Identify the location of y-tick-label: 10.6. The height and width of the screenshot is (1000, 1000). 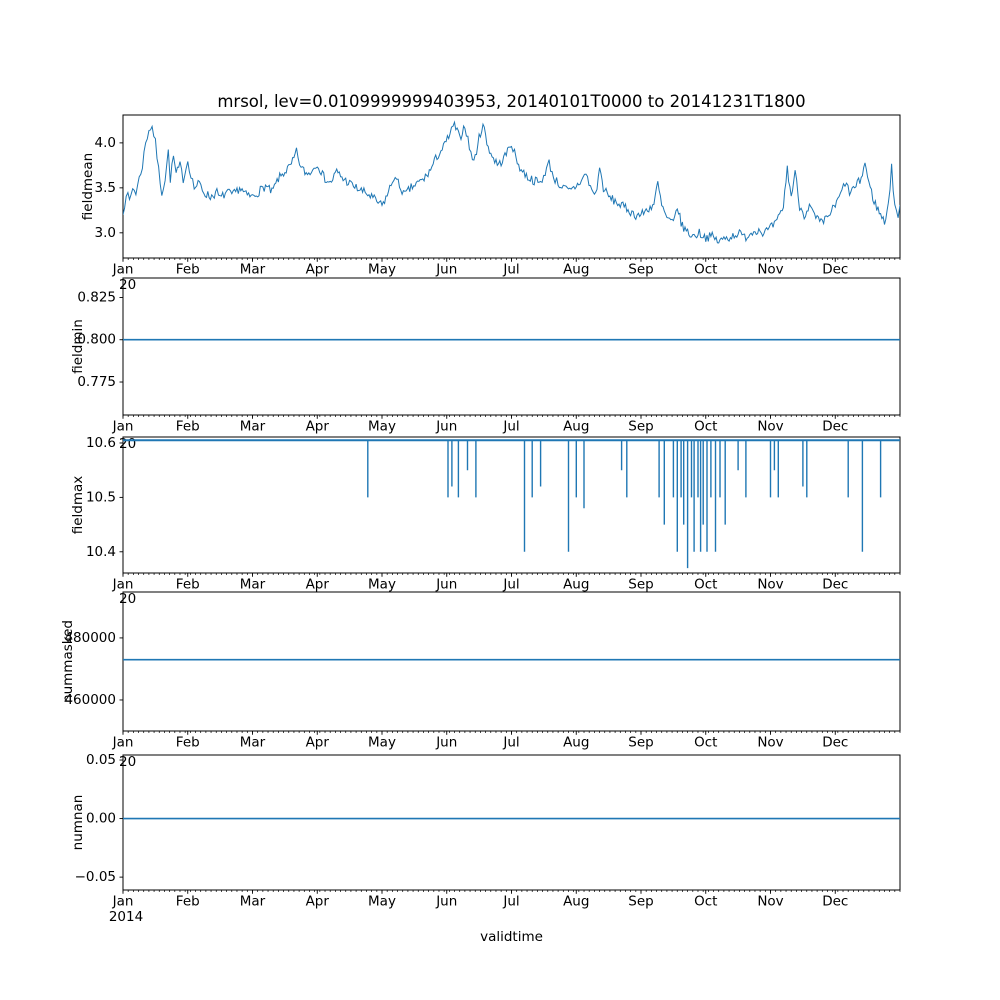
(101, 443).